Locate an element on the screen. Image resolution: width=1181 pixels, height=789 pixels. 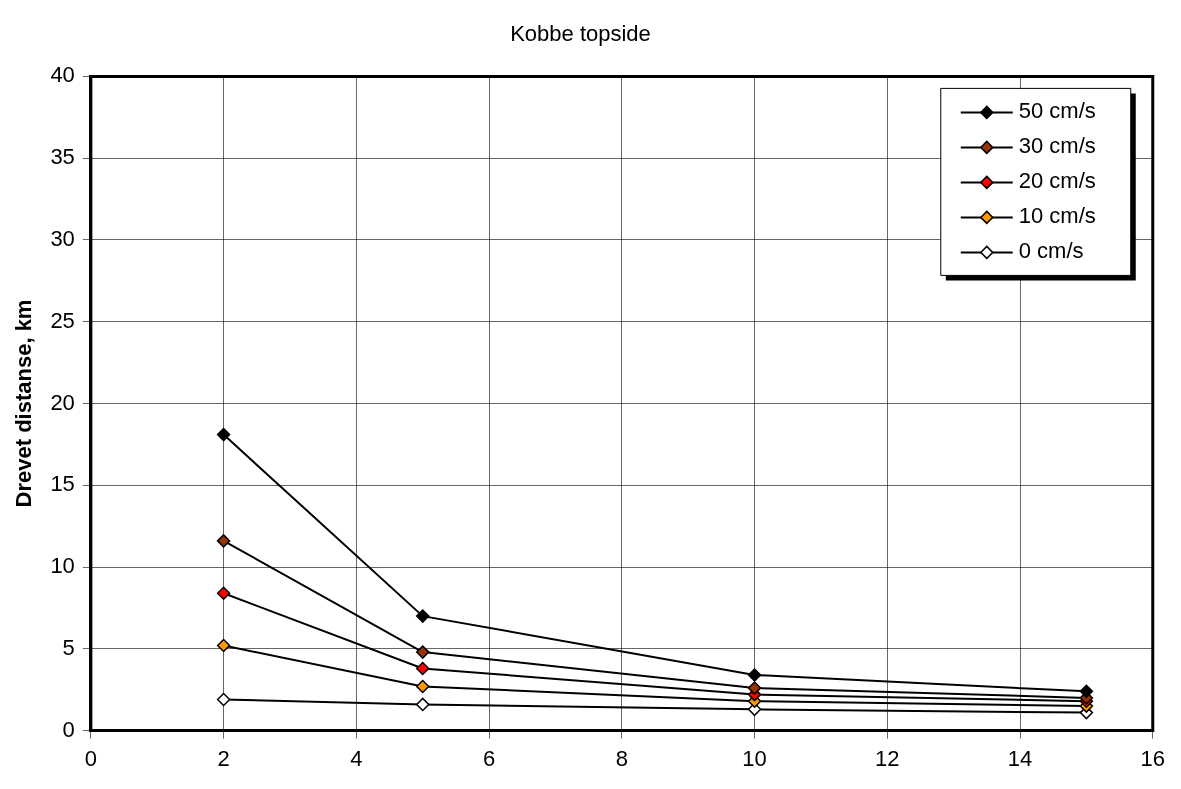
y-tick-label: 25 is located at coordinates (62, 320).